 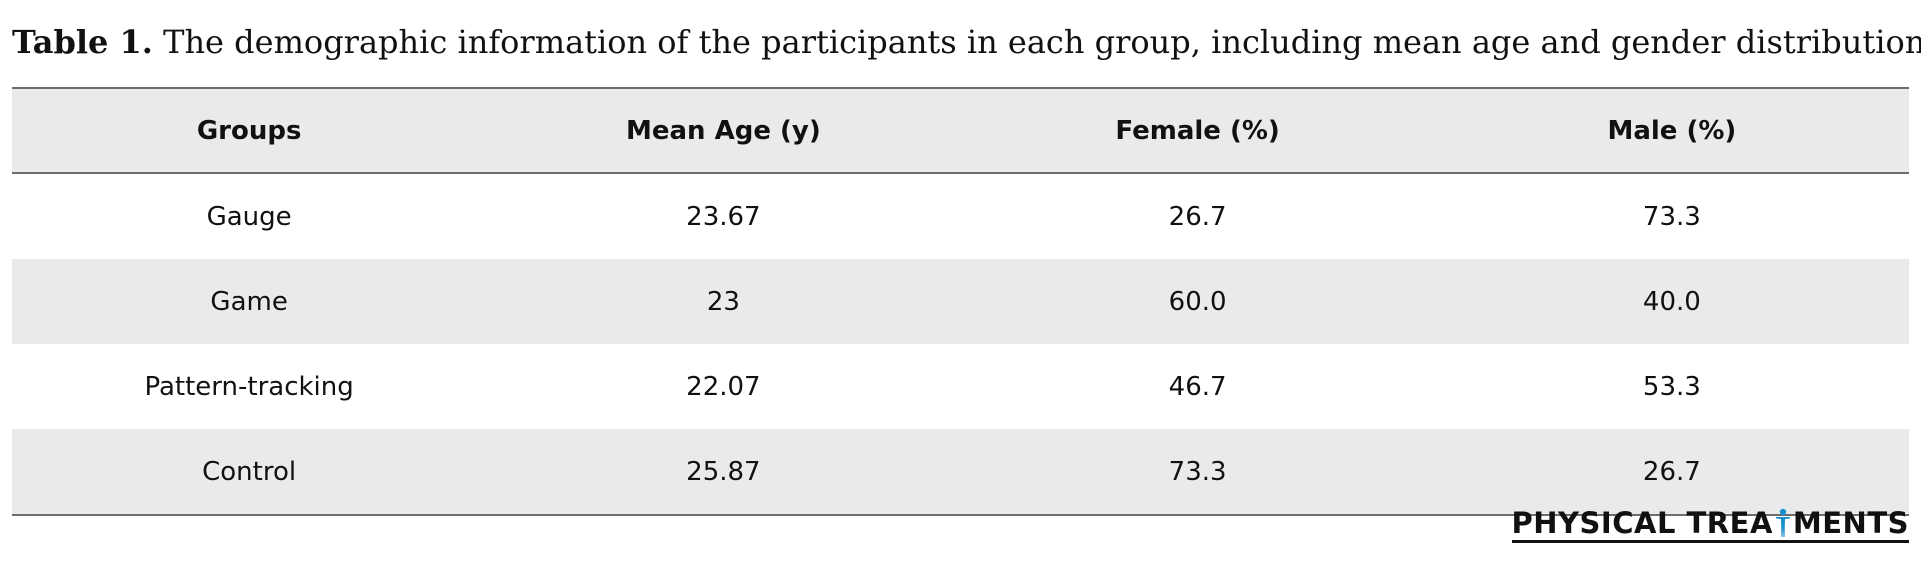 I want to click on cell-male: 73.3, so click(x=1671, y=216).